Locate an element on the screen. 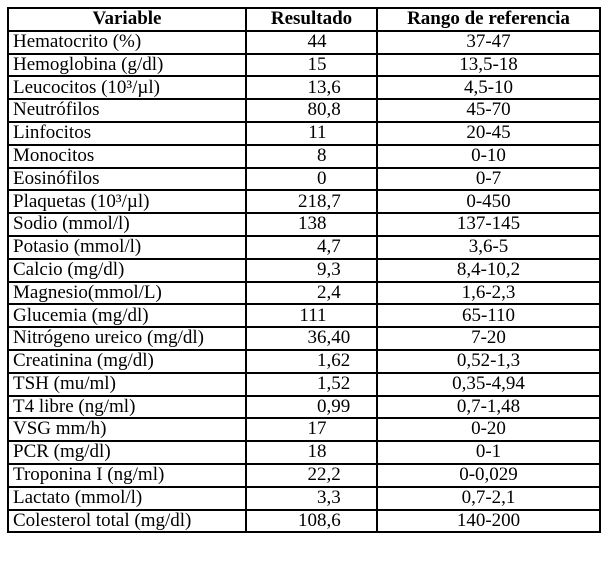 The width and height of the screenshot is (607, 585). resultado-cell: 1 ,62 is located at coordinates (311, 361).